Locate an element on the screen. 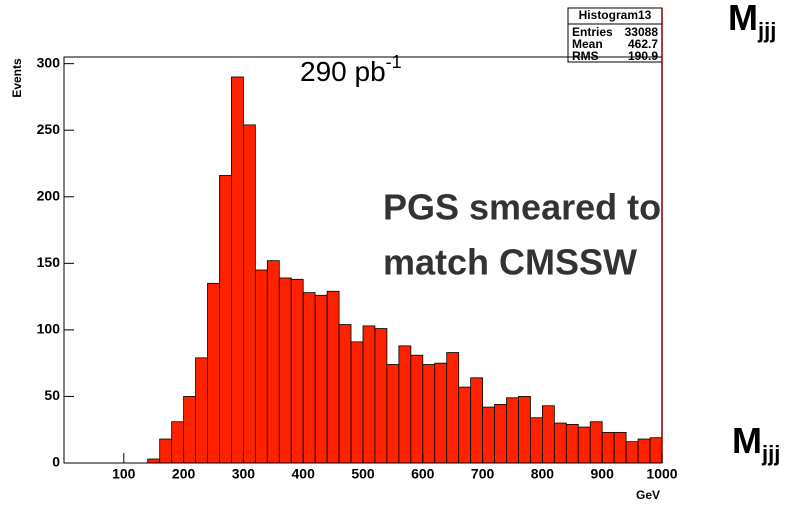 This screenshot has width=807, height=510. stats-title: Histogram13 is located at coordinates (615, 15).